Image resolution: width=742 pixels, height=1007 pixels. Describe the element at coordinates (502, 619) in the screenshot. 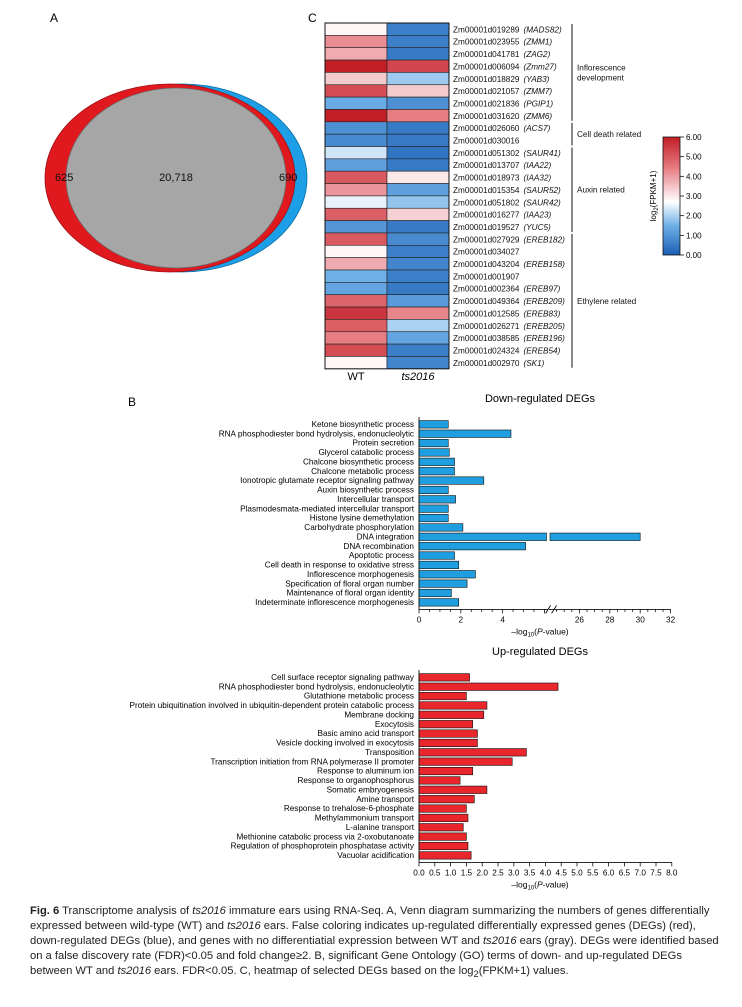

I see `down-x-tick-label: 4` at that location.